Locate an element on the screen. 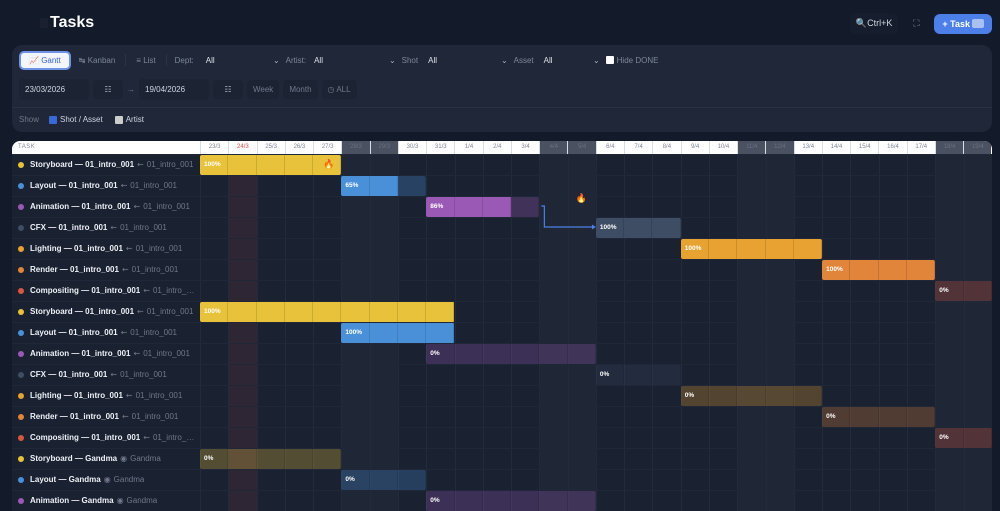 This screenshot has height=511, width=1000. task-row: Lighting — 01_intro_001 ⇜ 01_intro_001 100% is located at coordinates (502, 248).